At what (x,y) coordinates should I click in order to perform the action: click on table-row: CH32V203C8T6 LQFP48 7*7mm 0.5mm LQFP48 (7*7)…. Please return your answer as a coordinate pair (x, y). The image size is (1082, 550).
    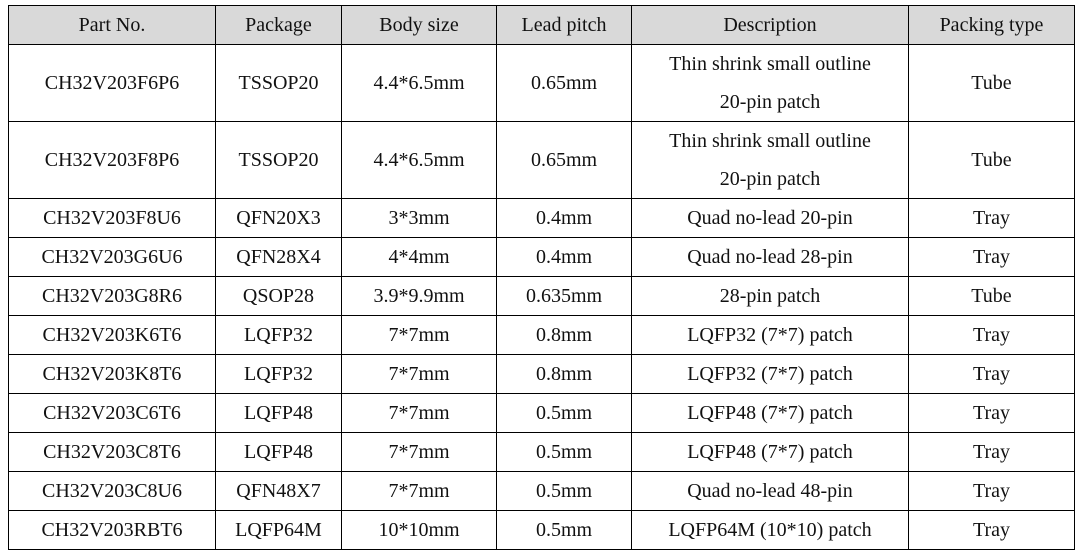
    Looking at the image, I should click on (541, 452).